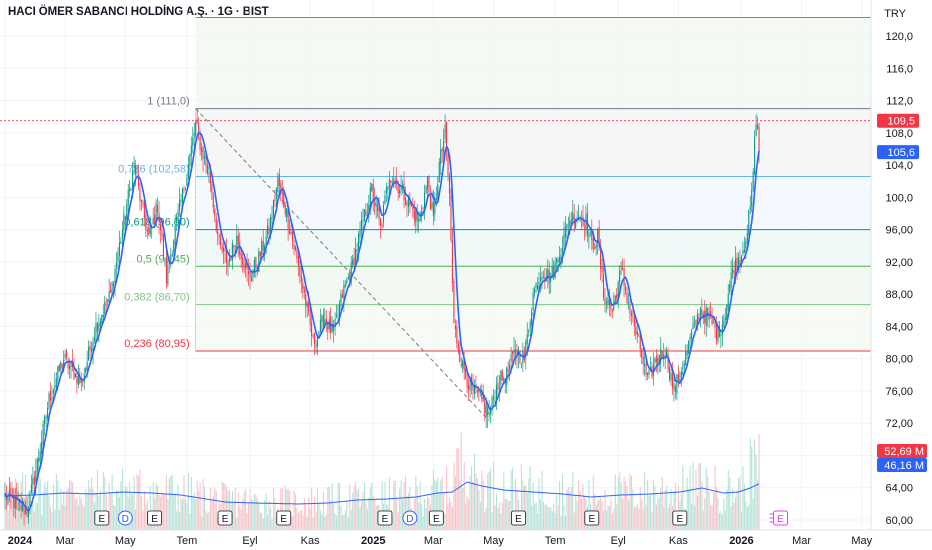 This screenshot has width=932, height=550. Describe the element at coordinates (678, 541) in the screenshot. I see `time-tick-label: Kas` at that location.